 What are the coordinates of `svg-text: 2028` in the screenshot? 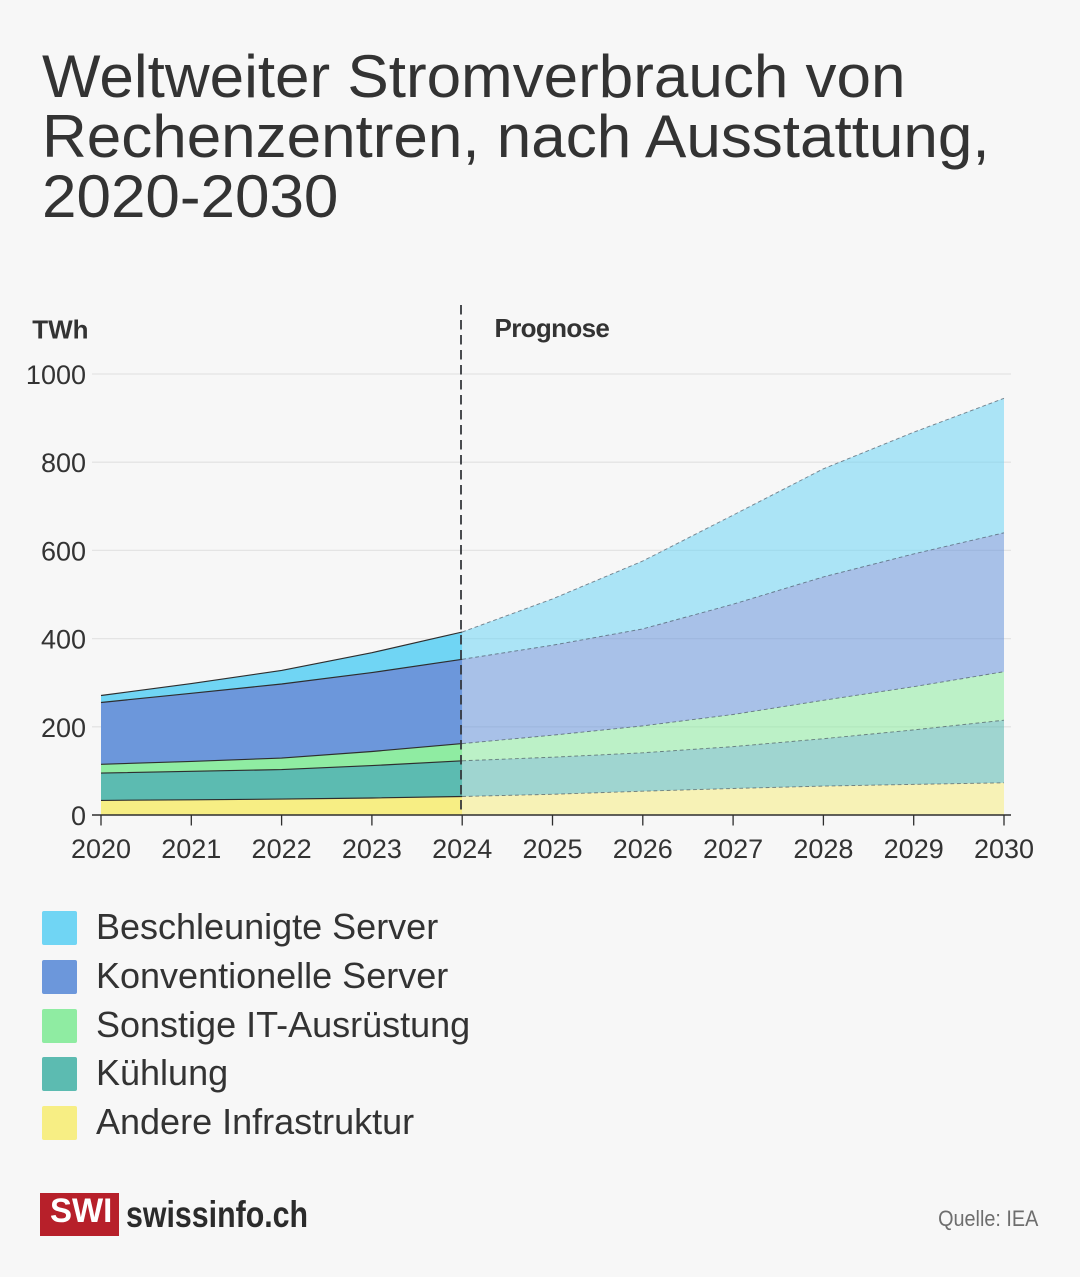 It's located at (823, 849).